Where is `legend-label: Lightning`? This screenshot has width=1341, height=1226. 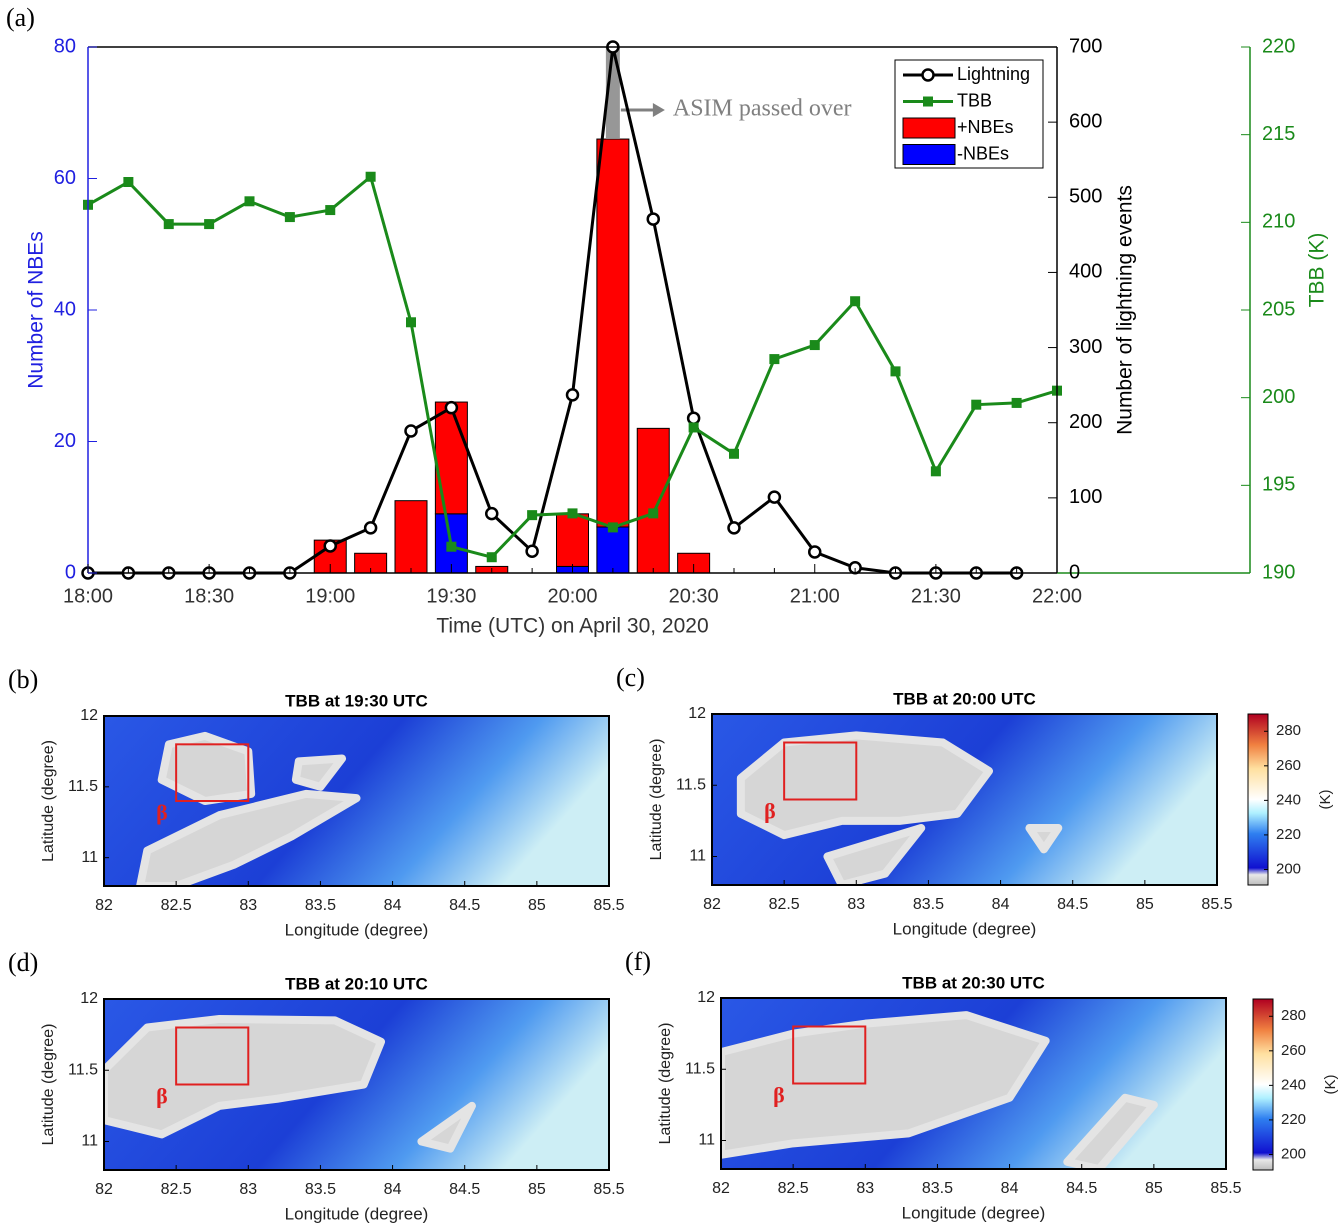 legend-label: Lightning is located at coordinates (993, 74).